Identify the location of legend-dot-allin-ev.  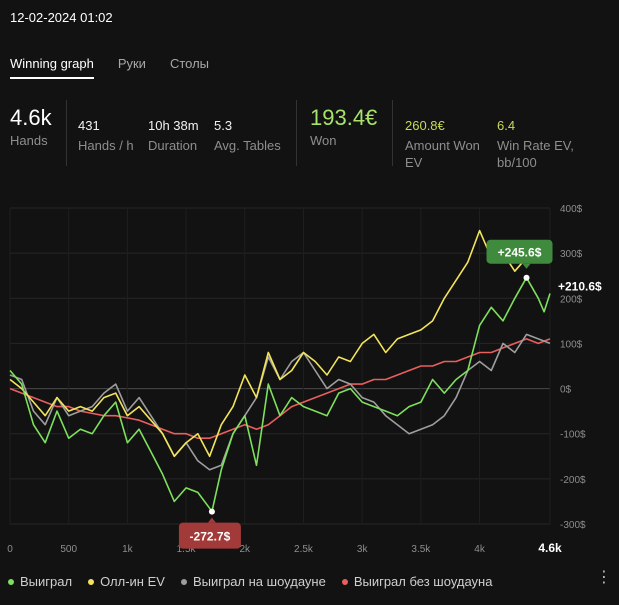
(91, 581).